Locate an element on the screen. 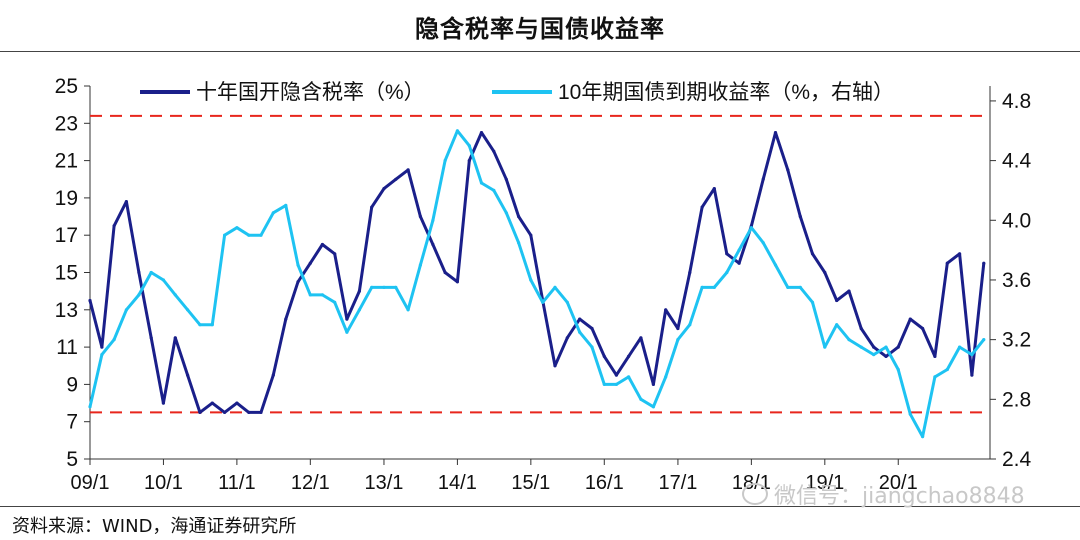 The width and height of the screenshot is (1080, 540). title-rule is located at coordinates (540, 51).